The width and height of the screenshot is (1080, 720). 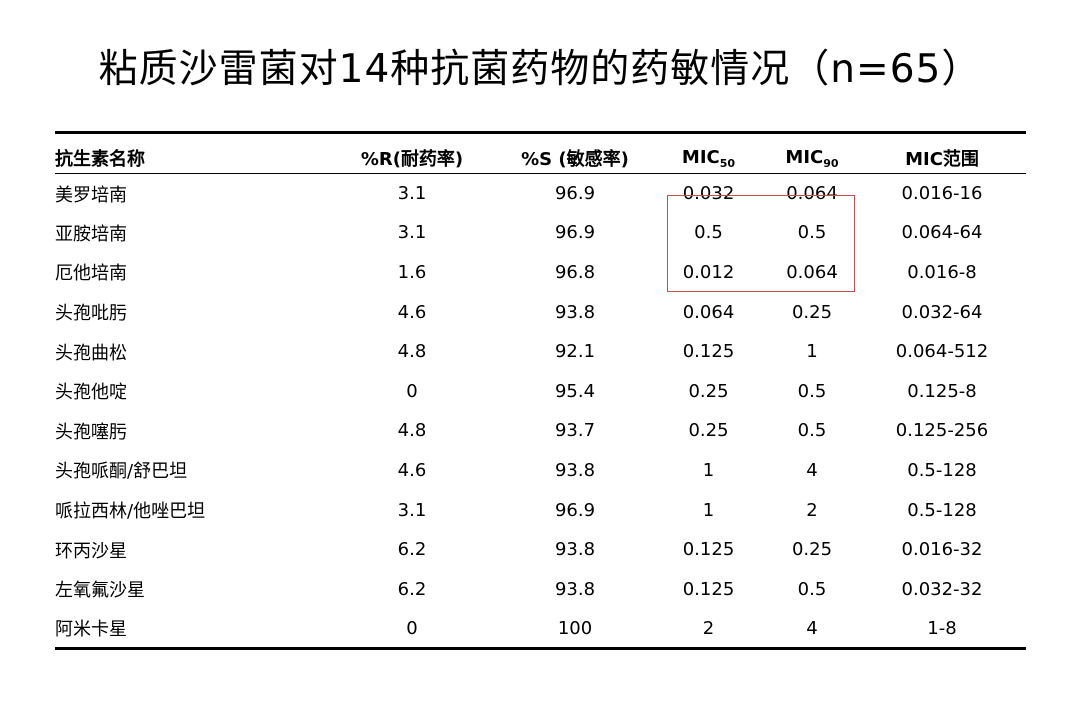 What do you see at coordinates (942, 233) in the screenshot?
I see `cell-mic-range: 0.064-64` at bounding box center [942, 233].